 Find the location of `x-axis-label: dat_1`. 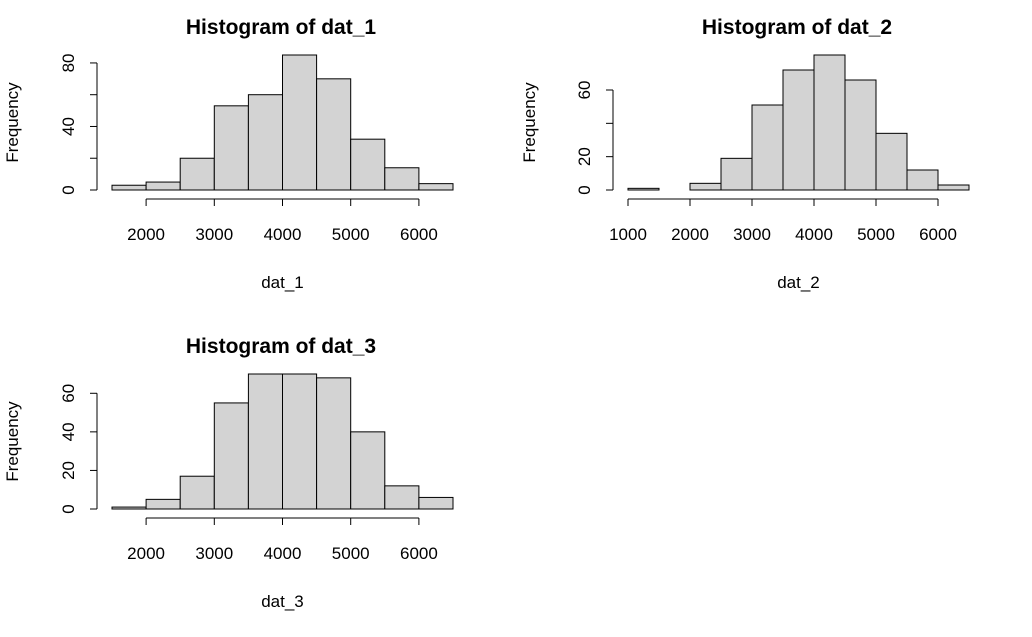

x-axis-label: dat_1 is located at coordinates (282, 282).